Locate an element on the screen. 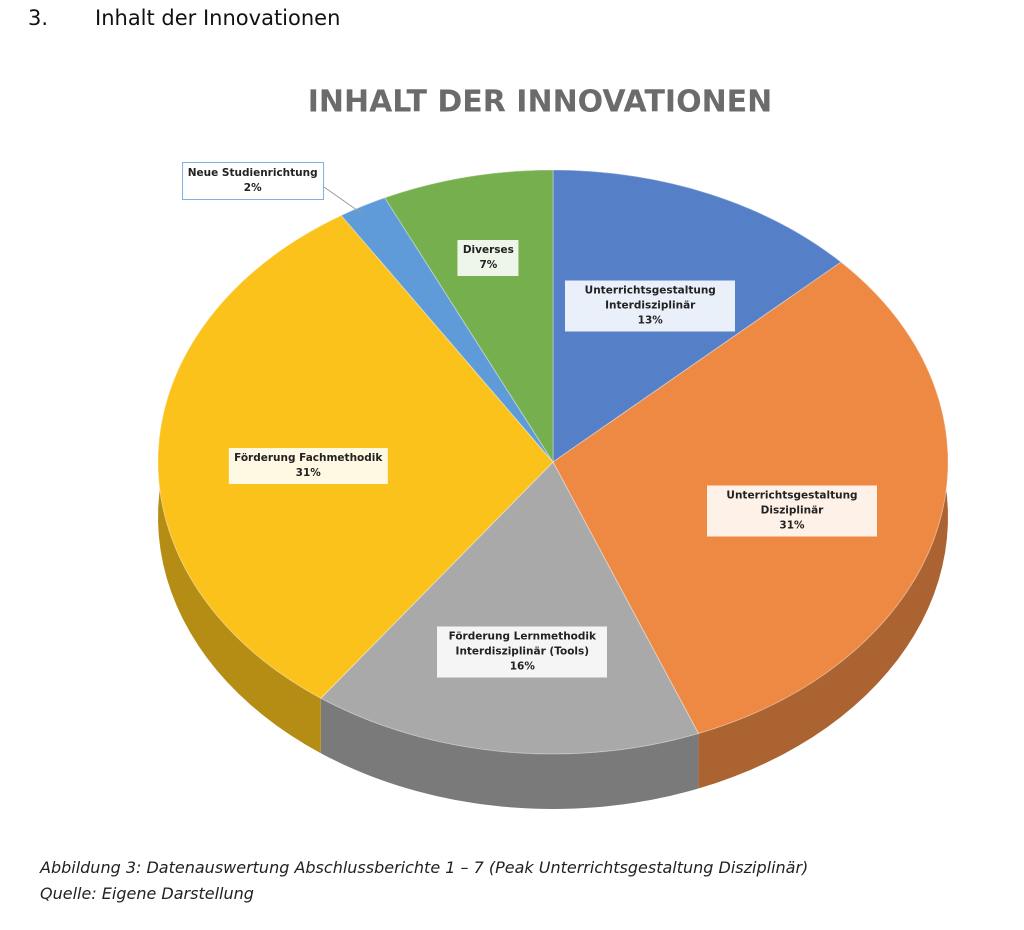 The image size is (1024, 930). label-category: Unterrichtsgestaltung Interdisziplinär is located at coordinates (650, 298).